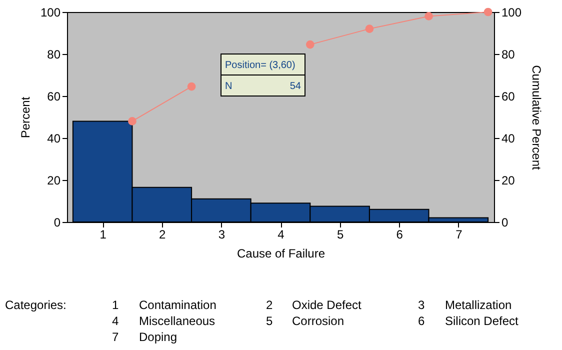 This screenshot has height=350, width=562. I want to click on x-tick-label: 1, so click(103, 235).